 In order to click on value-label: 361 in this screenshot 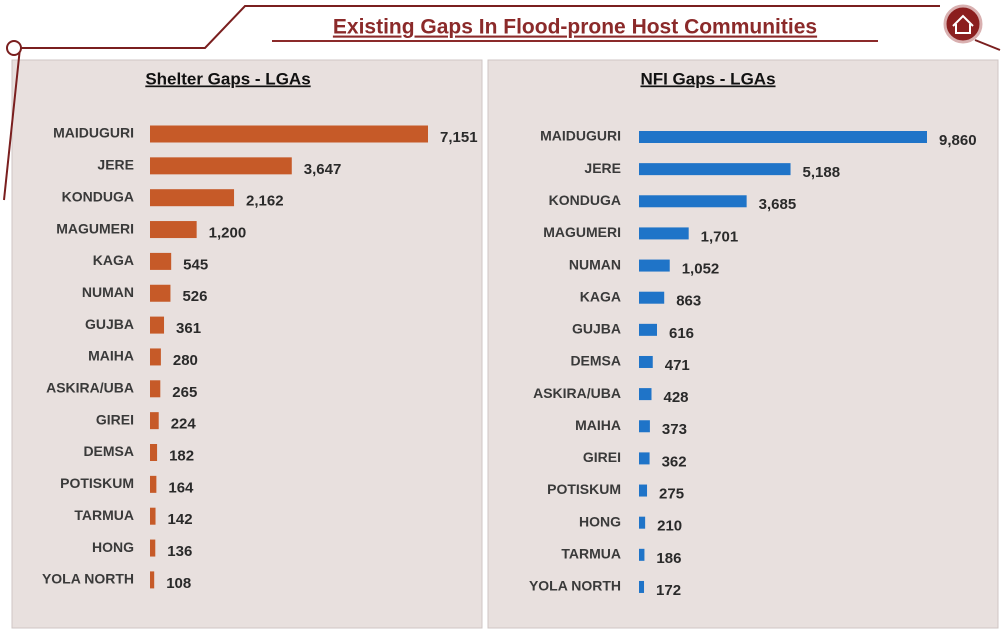, I will do `click(188, 328)`.